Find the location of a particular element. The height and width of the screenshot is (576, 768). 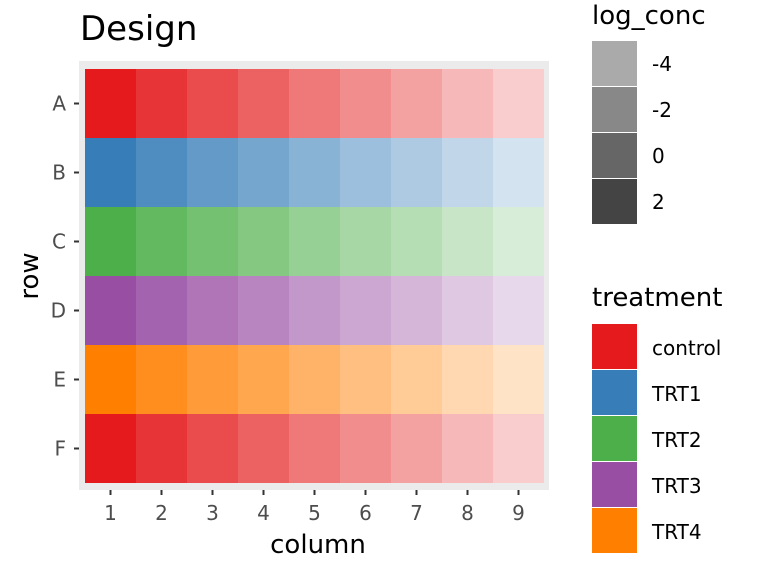

log-conc-label: -4 is located at coordinates (662, 64).